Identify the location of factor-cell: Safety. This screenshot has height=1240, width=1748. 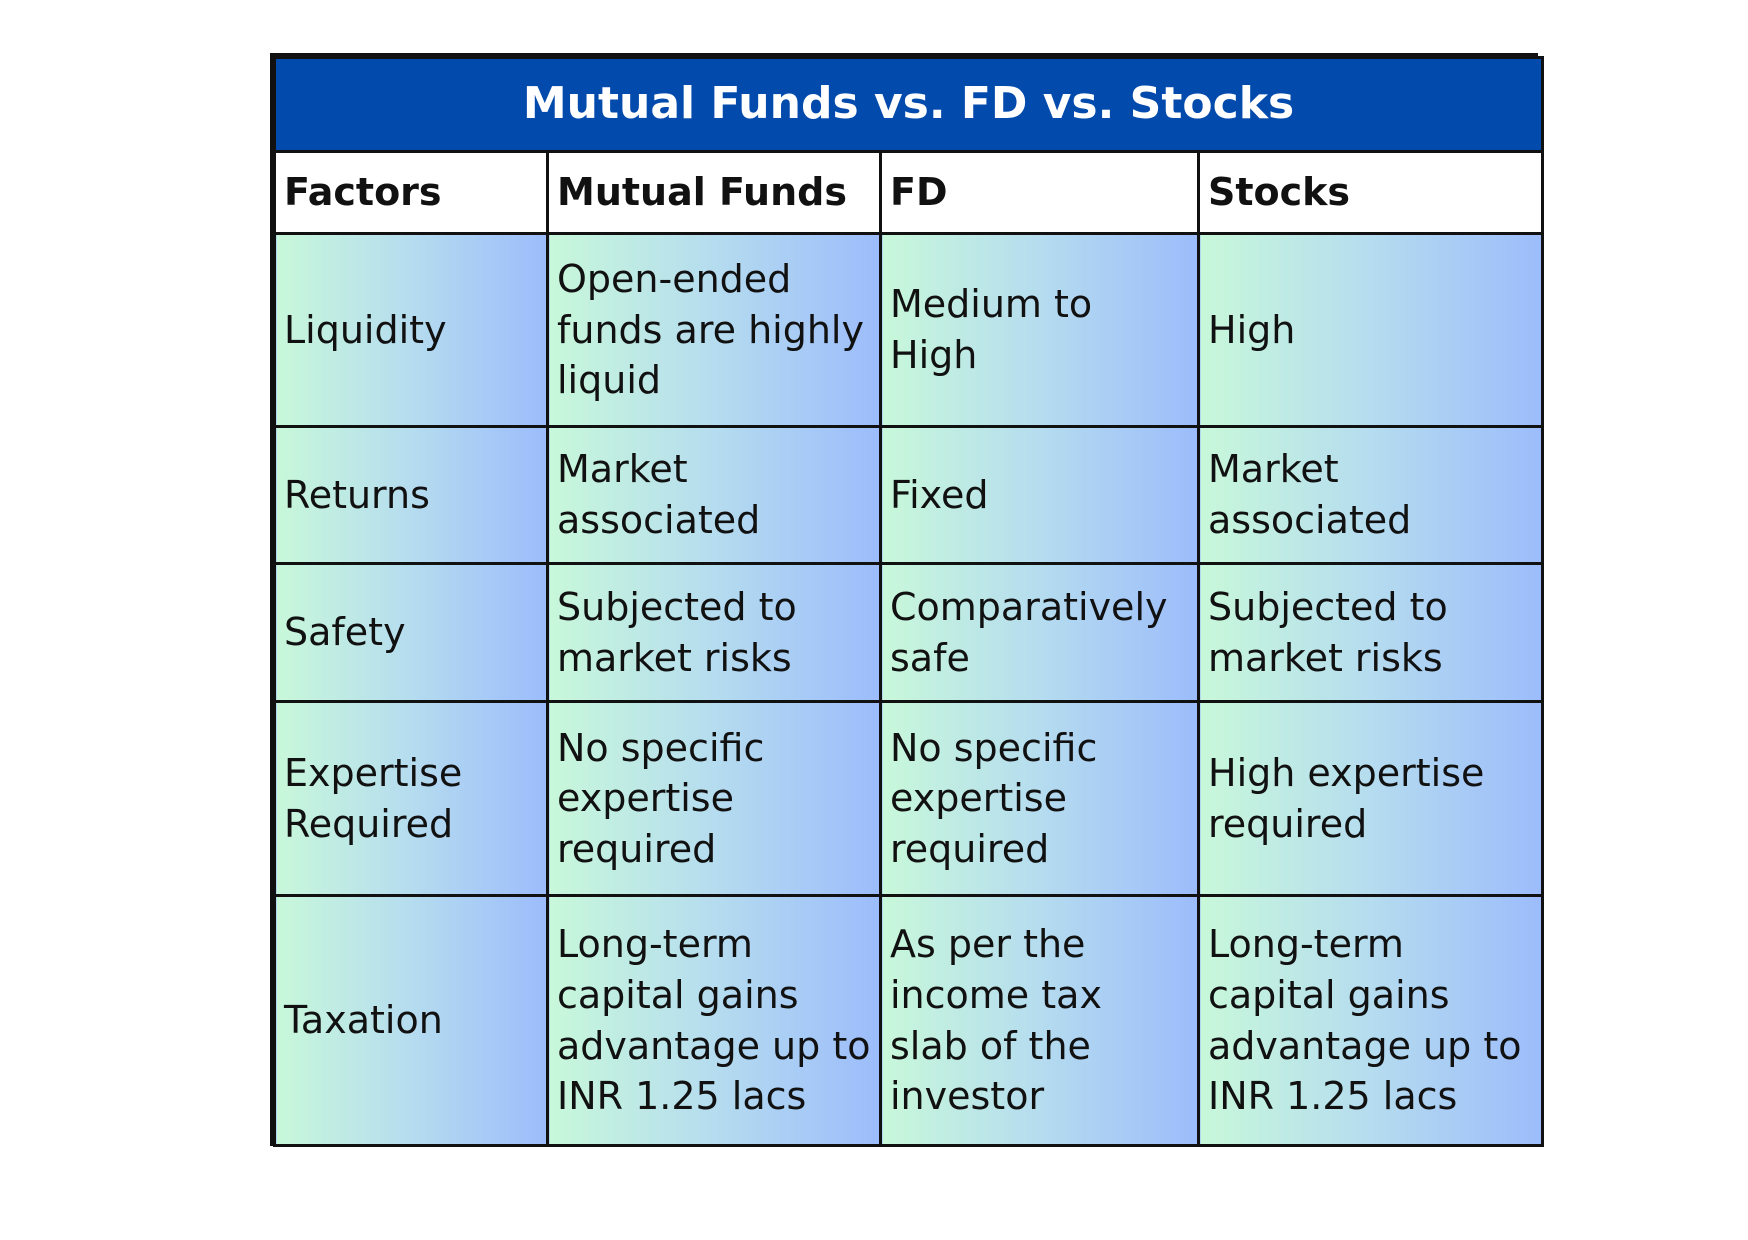
(411, 632).